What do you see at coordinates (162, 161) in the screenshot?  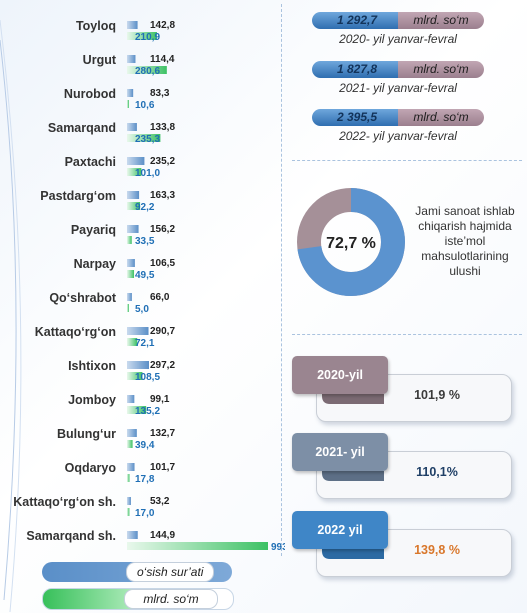 I see `growth-value-label: 235,2` at bounding box center [162, 161].